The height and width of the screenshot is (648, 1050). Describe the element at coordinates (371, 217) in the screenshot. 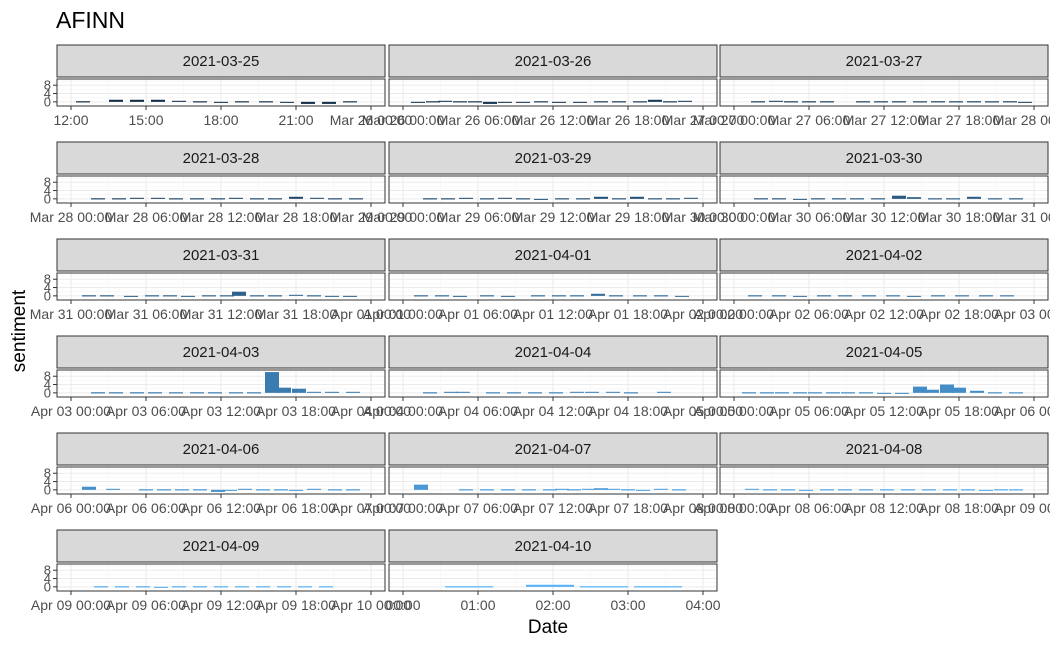

I see `x-tick-label: Mar 29 00:00` at that location.